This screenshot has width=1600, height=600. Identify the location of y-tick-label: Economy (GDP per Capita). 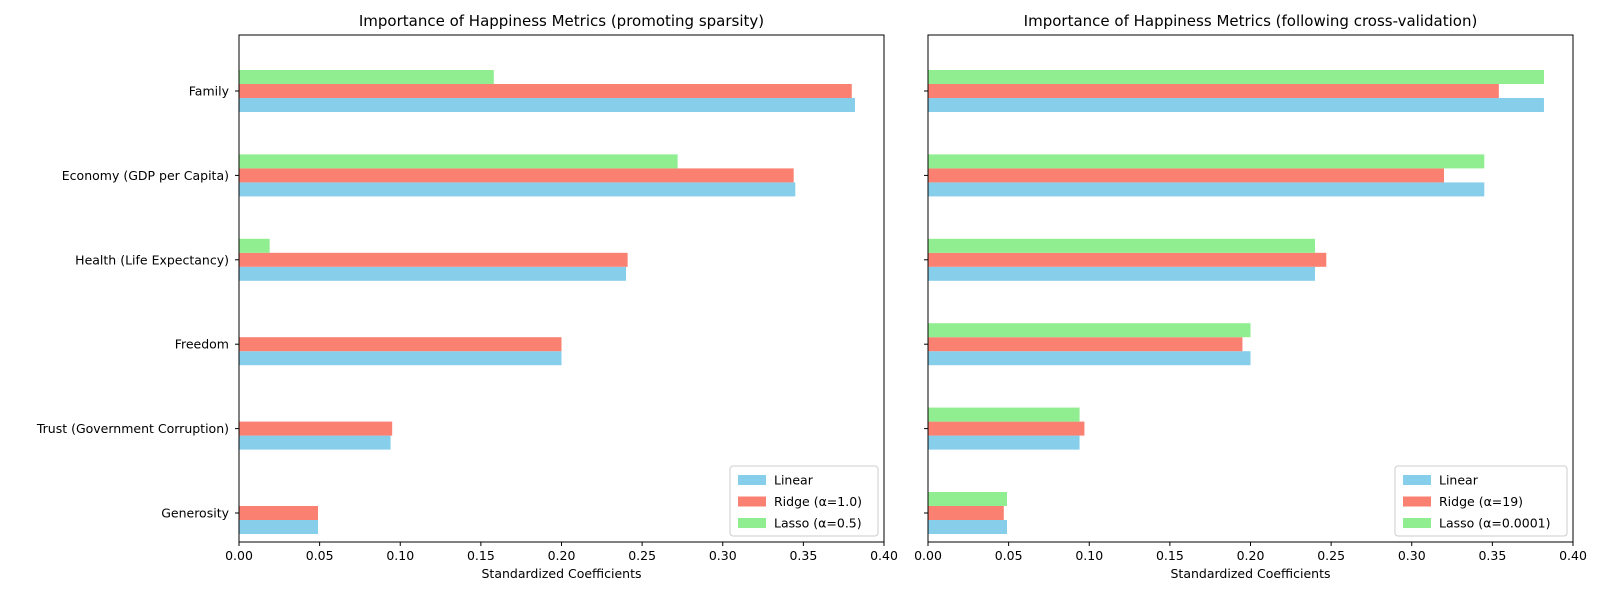
(145, 175).